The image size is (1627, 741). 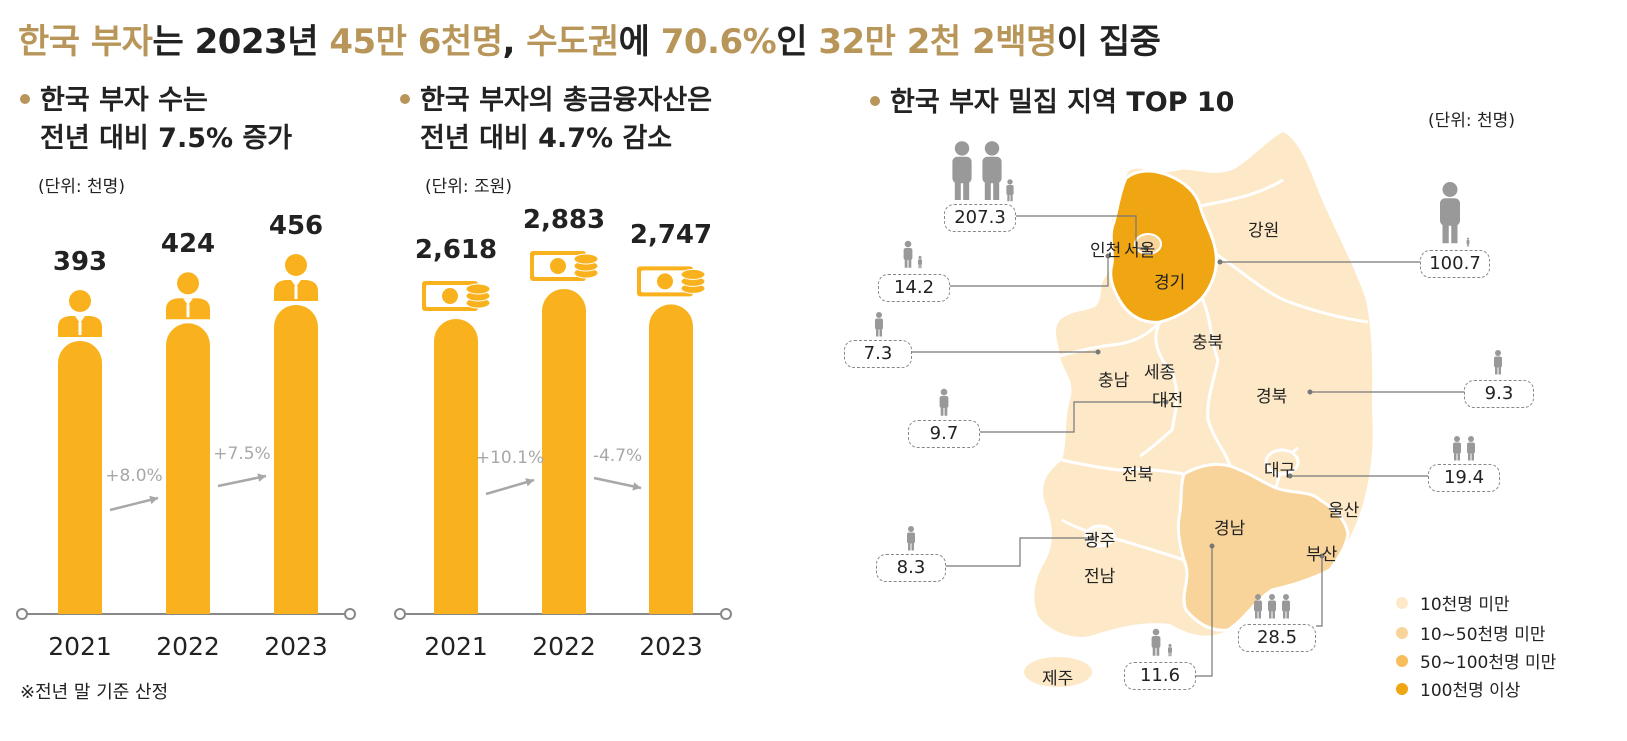 I want to click on region-label: 인천, so click(x=1106, y=251).